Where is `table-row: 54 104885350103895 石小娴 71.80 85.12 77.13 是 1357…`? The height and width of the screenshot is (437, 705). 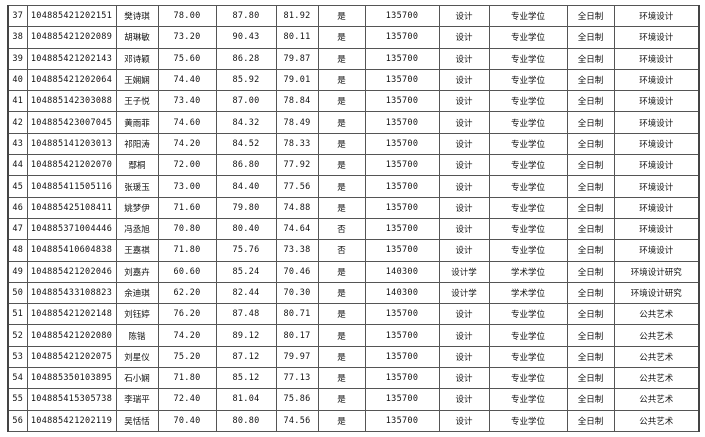 table-row: 54 104885350103895 石小娴 71.80 85.12 77.13 是 1357… is located at coordinates (353, 378).